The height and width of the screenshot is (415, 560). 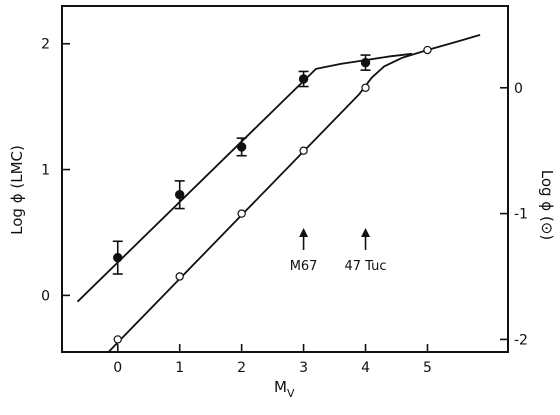 I want to click on x-tick-label: 5, so click(x=427, y=368).